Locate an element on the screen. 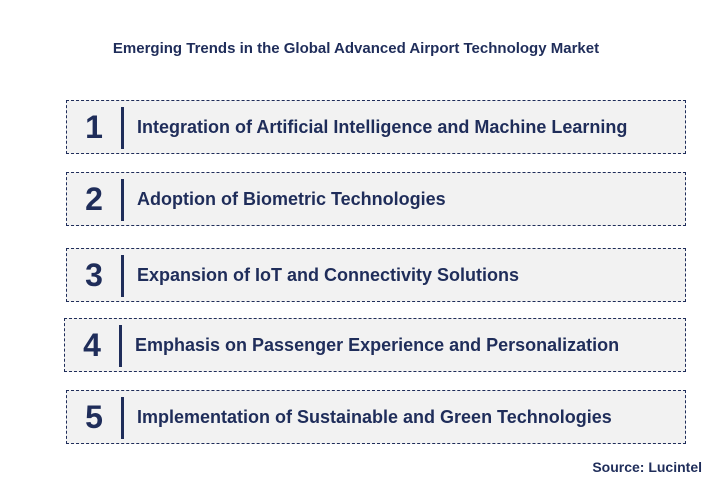  trend-number: 1 is located at coordinates (94, 126).